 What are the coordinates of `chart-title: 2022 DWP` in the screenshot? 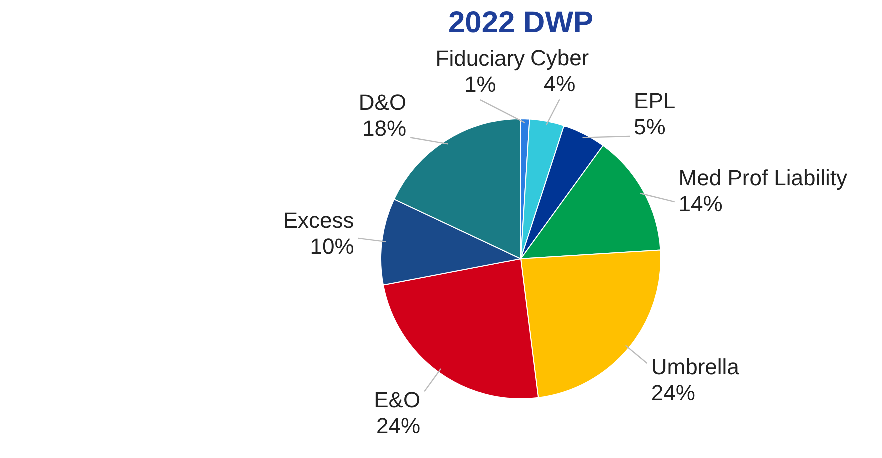 It's located at (521, 23).